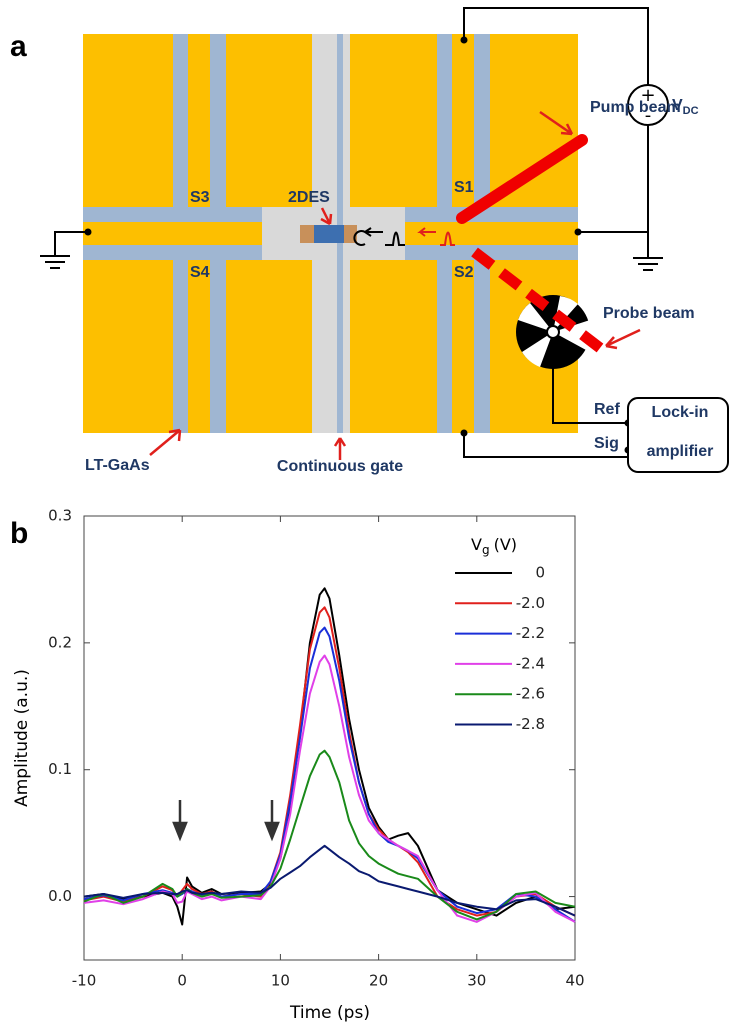  I want to click on ground, so click(351, 263).